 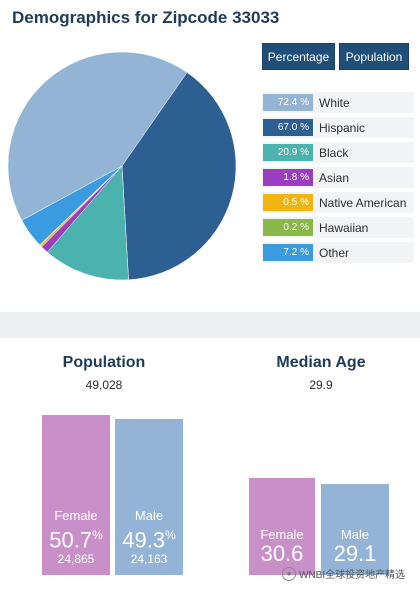 I want to click on median-age-title: Median Age, so click(x=321, y=362).